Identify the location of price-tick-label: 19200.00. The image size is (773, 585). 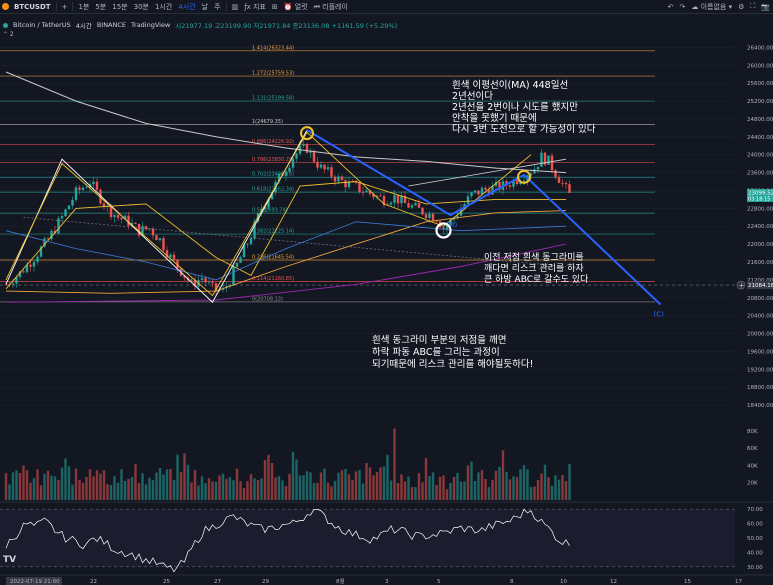
(760, 370).